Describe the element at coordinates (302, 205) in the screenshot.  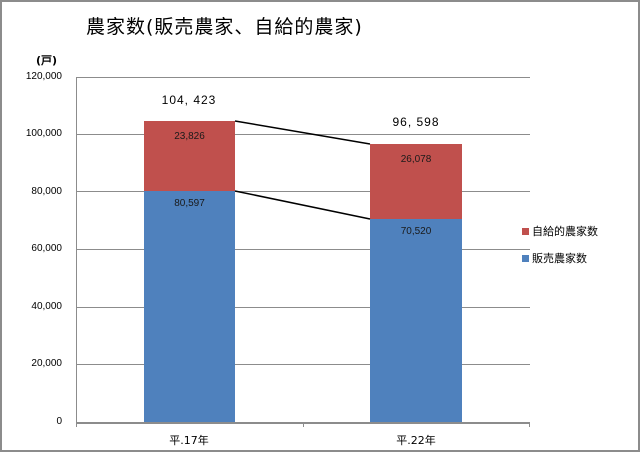
I see `series-line-hanbai` at that location.